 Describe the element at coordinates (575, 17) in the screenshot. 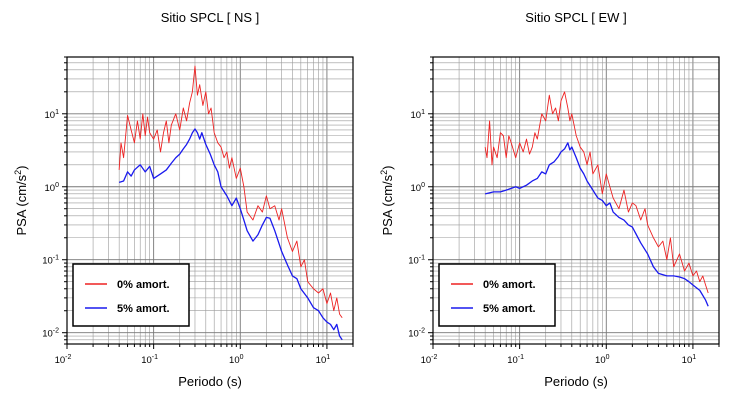

I see `chart-title: Sitio SPCL [ EW ]` at that location.